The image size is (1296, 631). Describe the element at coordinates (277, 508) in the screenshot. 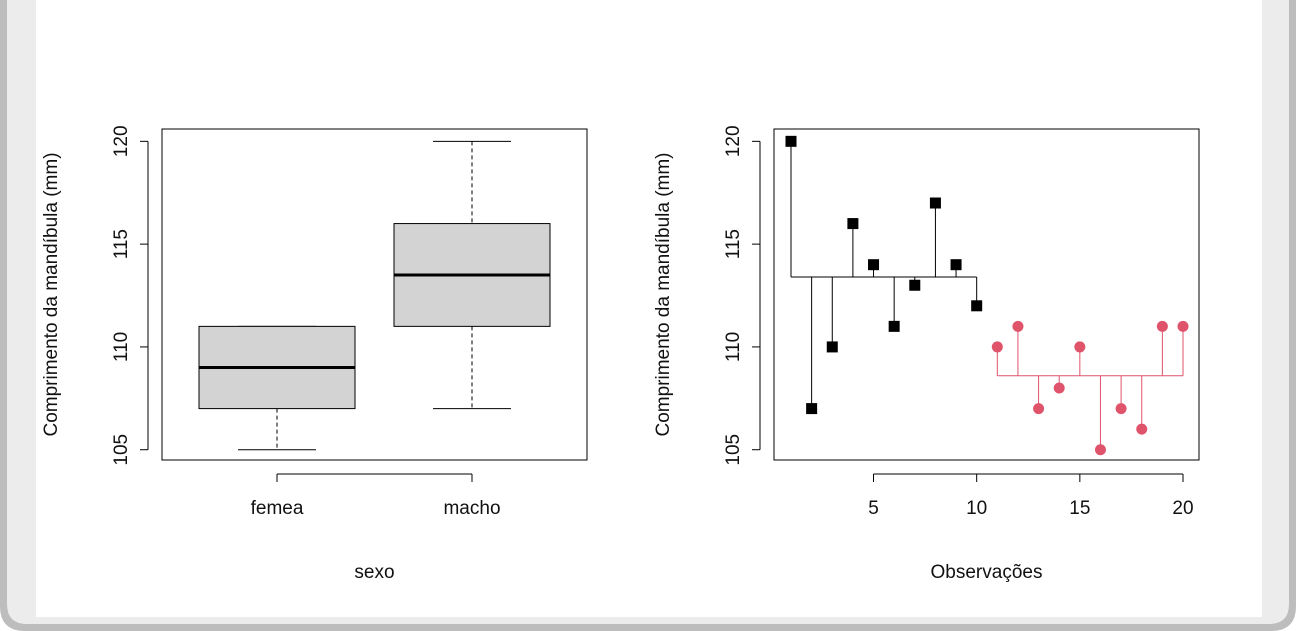

I see `x-tick-label: femea` at that location.